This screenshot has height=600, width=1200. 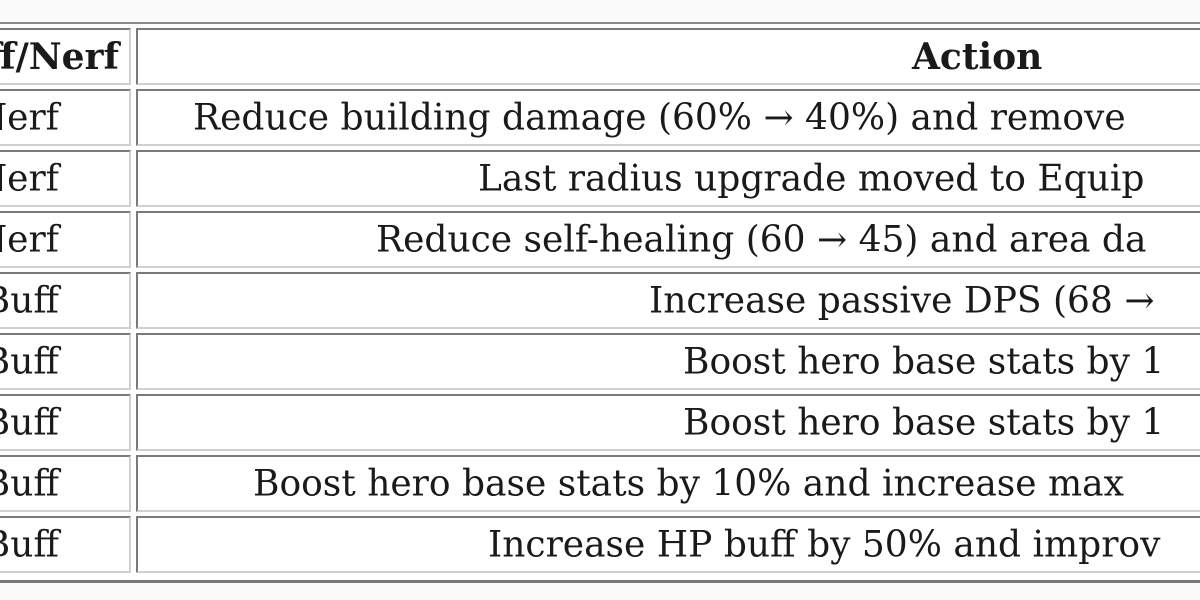 I want to click on header-label: Buff/Nerf, so click(x=59, y=56).